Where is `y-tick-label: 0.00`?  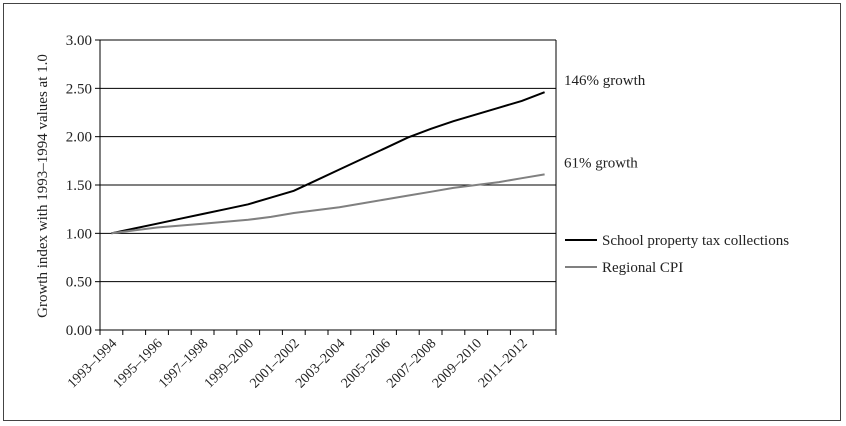
y-tick-label: 0.00 is located at coordinates (79, 331).